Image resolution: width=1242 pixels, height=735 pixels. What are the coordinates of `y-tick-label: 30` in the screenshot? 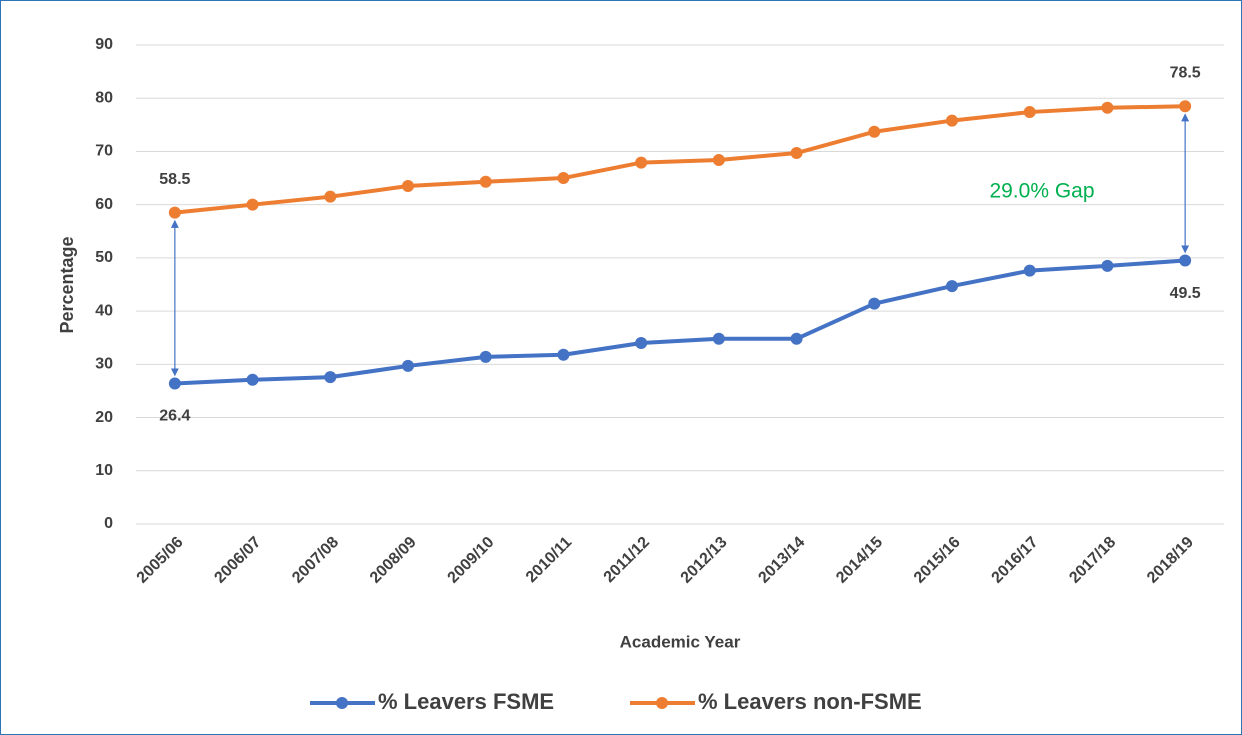 It's located at (104, 364).